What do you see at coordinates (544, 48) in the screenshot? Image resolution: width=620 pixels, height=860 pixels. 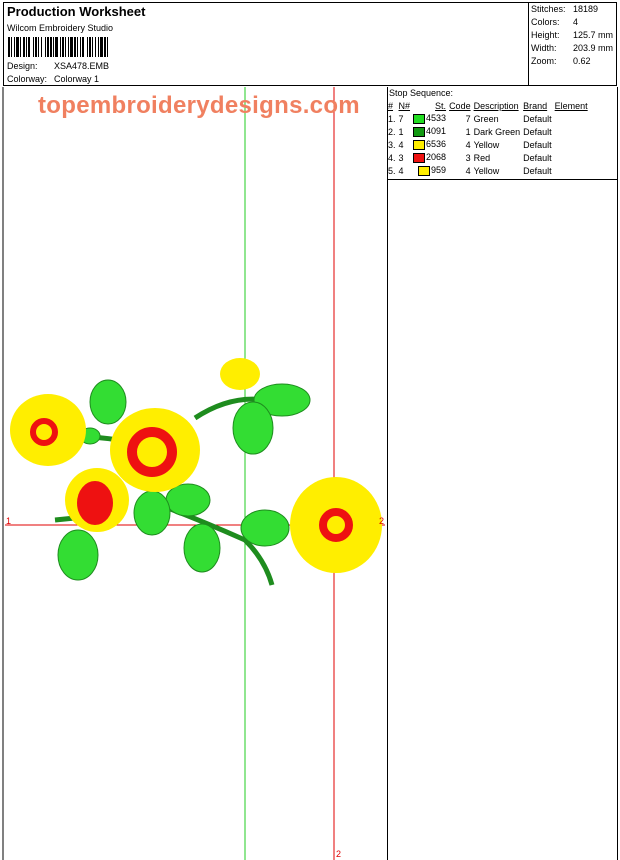 I see `stat-label: Width:` at bounding box center [544, 48].